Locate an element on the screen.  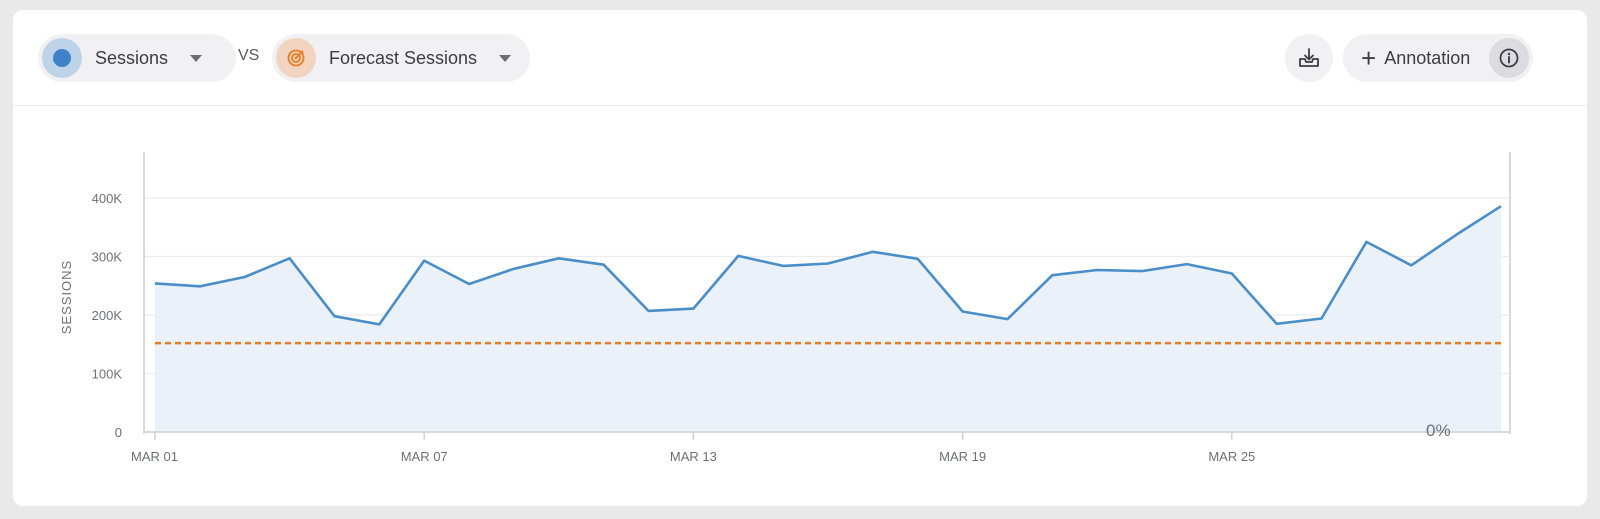
y-tick-label: 300K is located at coordinates (107, 257).